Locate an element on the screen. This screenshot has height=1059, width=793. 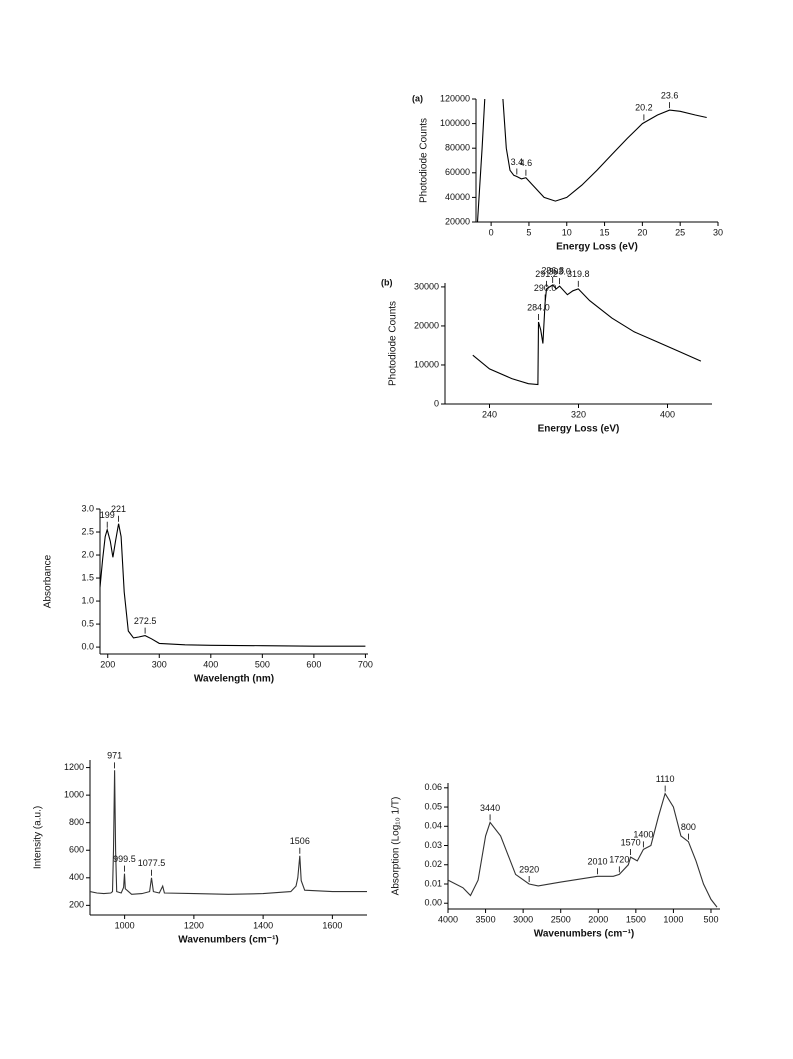
x-tick-label: 1000 is located at coordinates (125, 925).